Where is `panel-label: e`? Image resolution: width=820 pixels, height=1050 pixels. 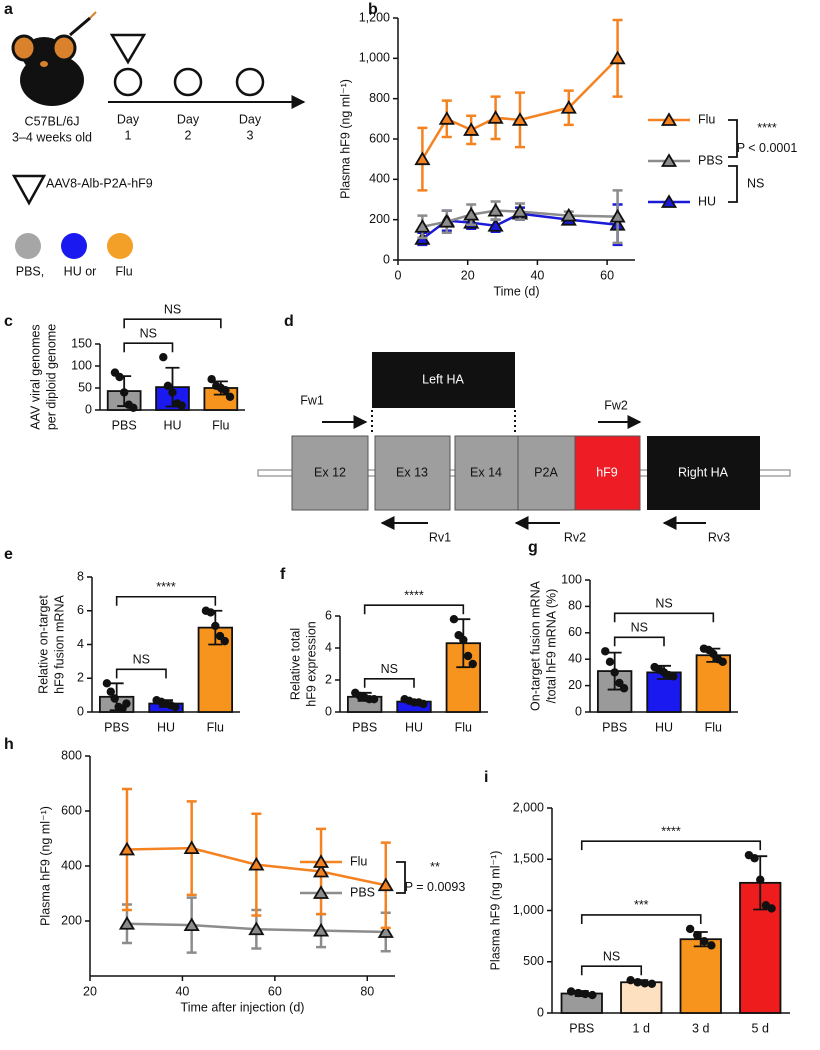
panel-label: e is located at coordinates (8, 554).